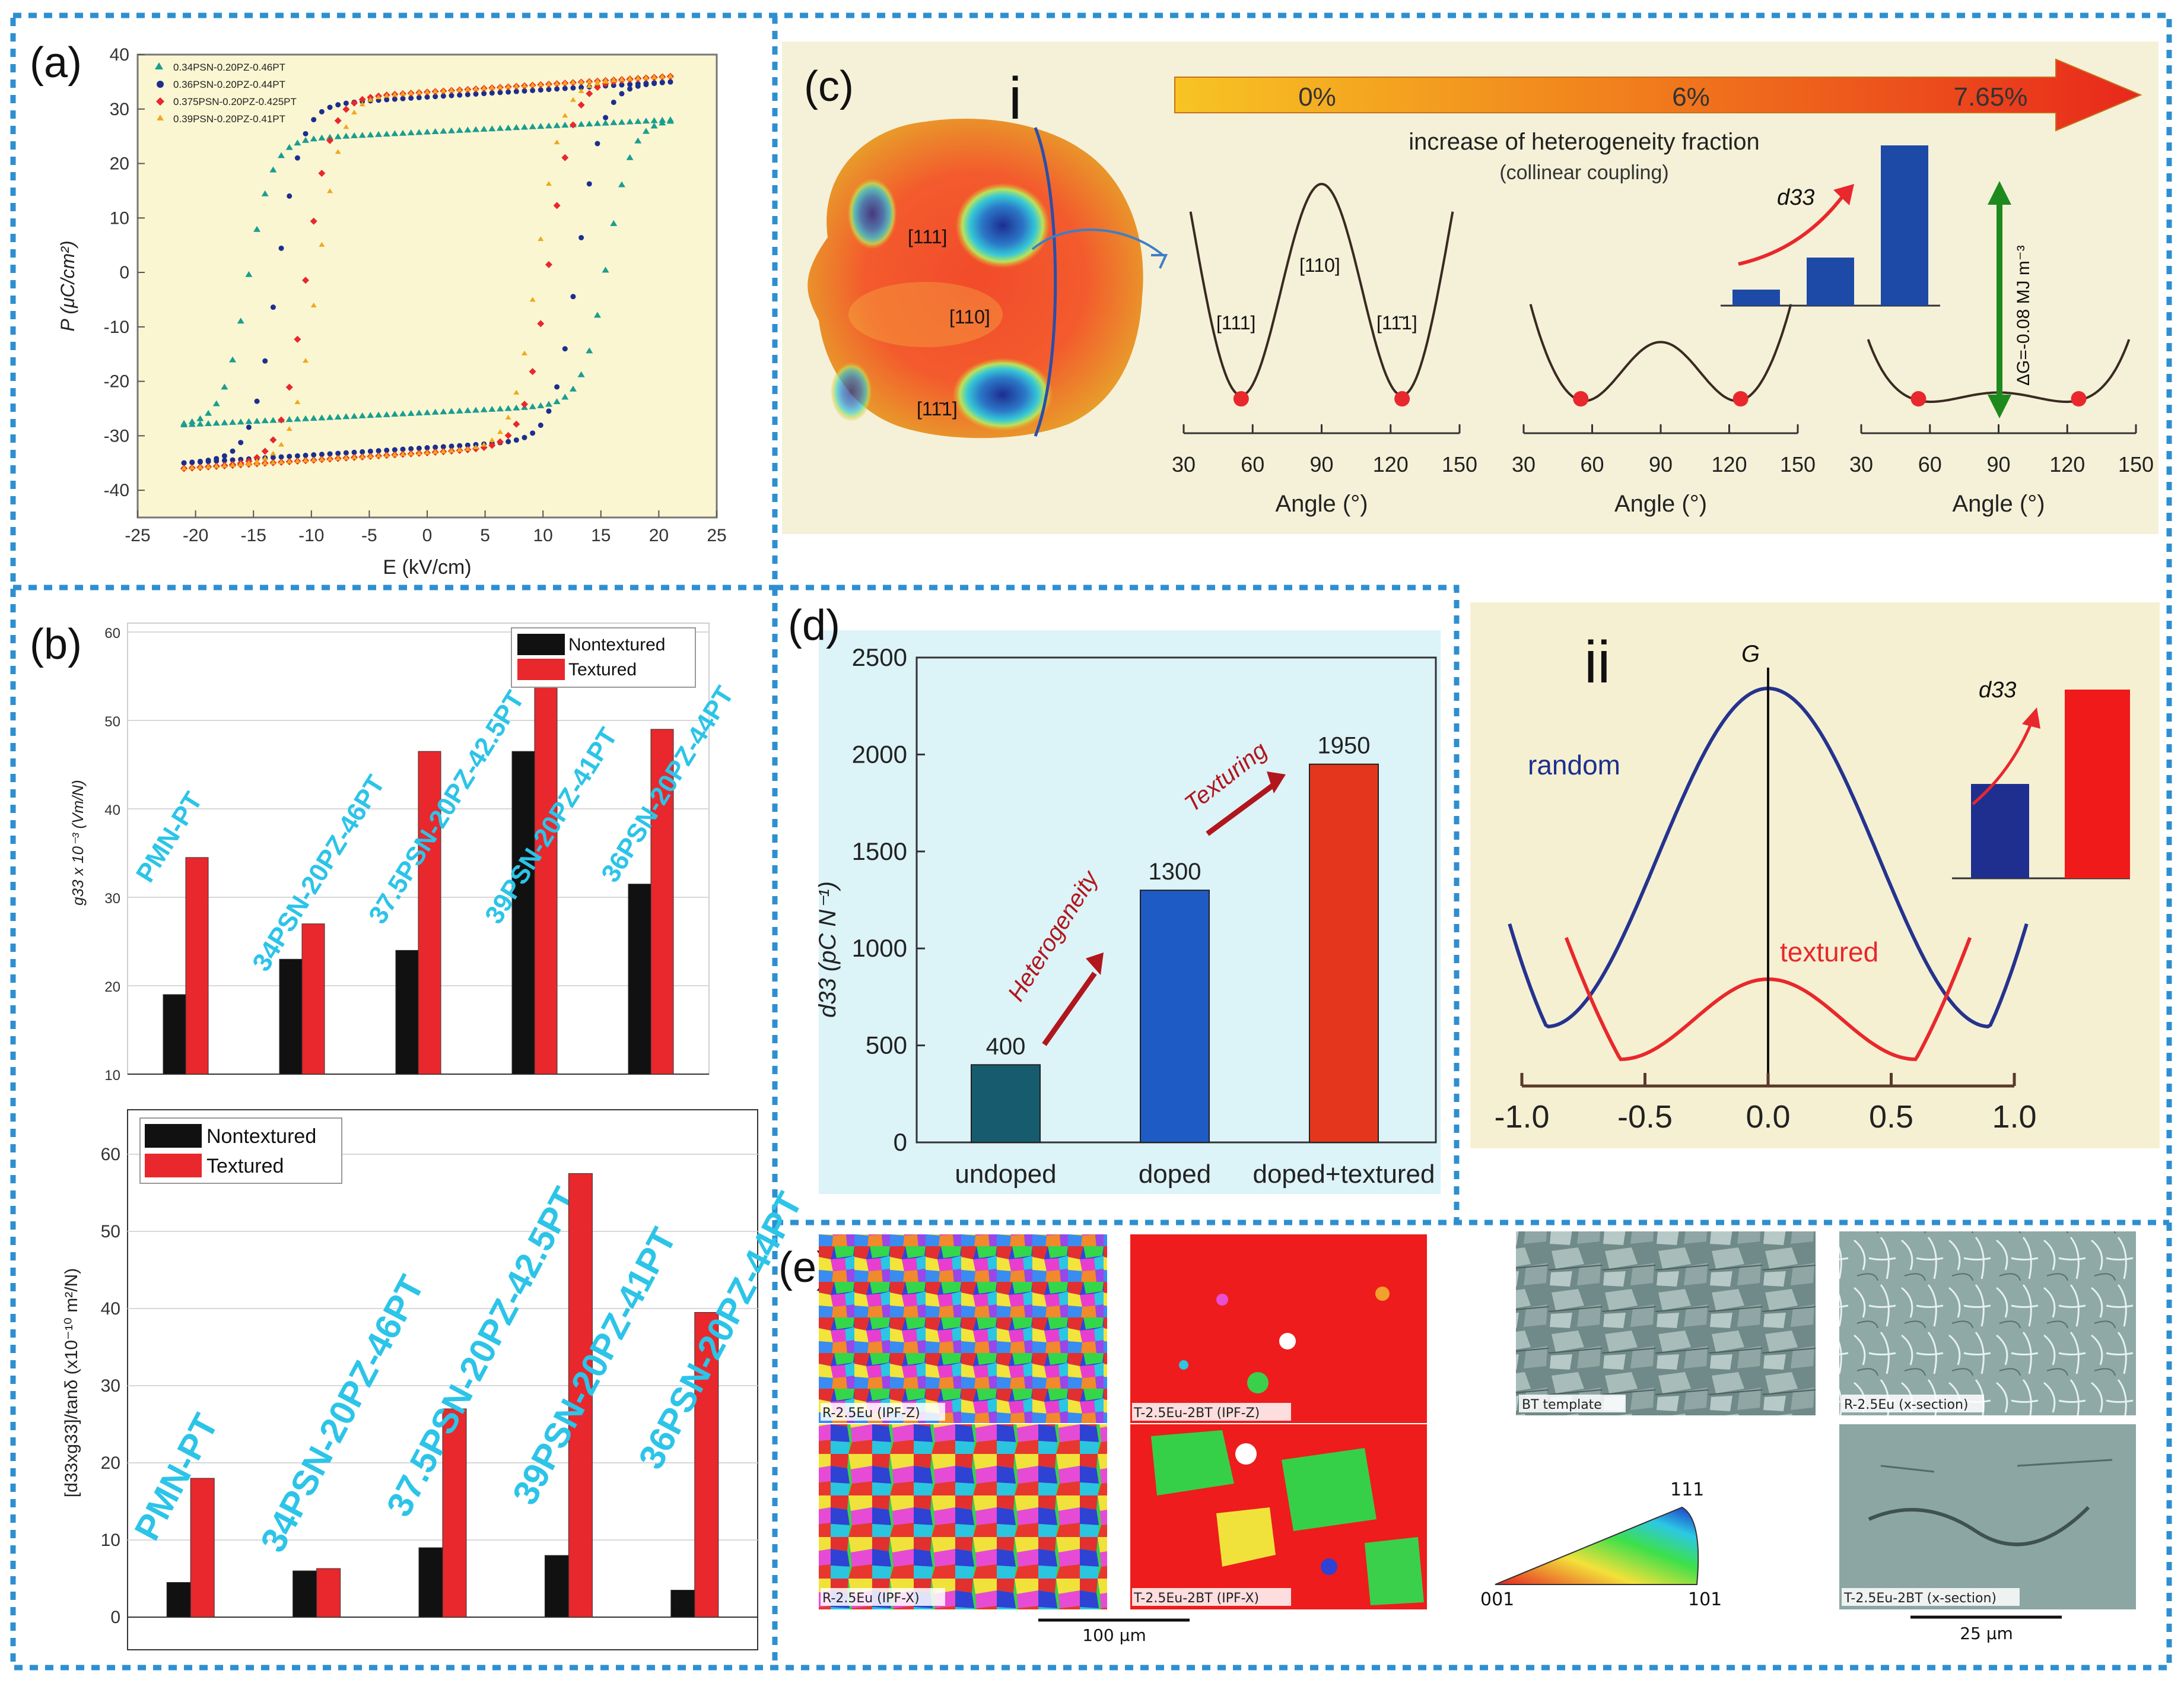 The height and width of the screenshot is (1683, 2184). I want to click on d-value-label-0: 400, so click(1006, 1046).